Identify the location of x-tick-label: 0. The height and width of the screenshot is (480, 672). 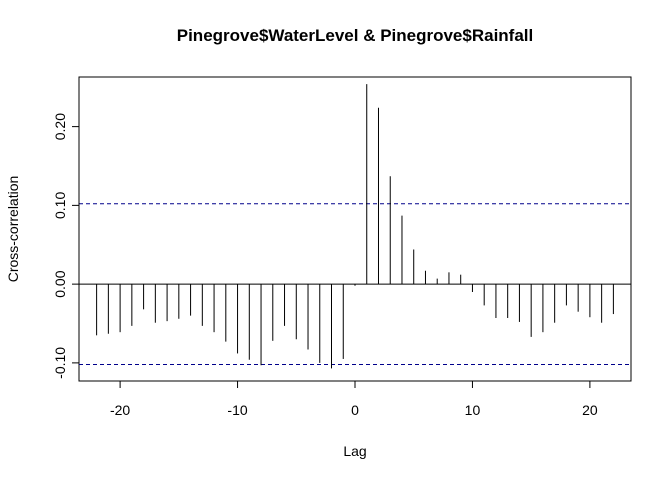
(355, 410).